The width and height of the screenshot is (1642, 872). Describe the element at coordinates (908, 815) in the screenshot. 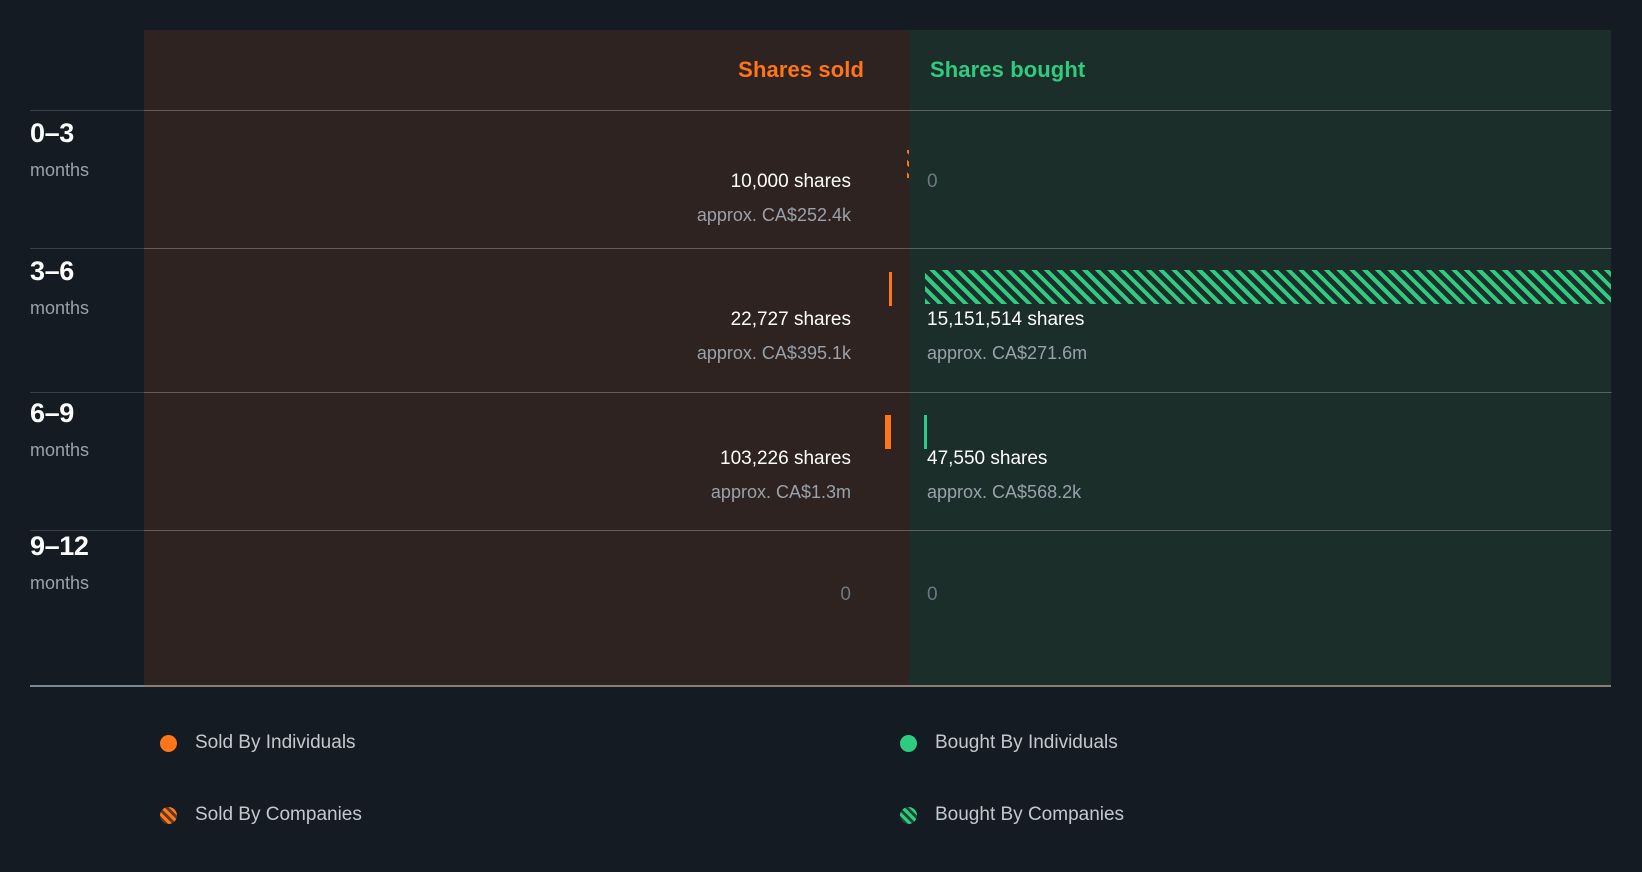

I see `circle-hatched-green-icon` at that location.